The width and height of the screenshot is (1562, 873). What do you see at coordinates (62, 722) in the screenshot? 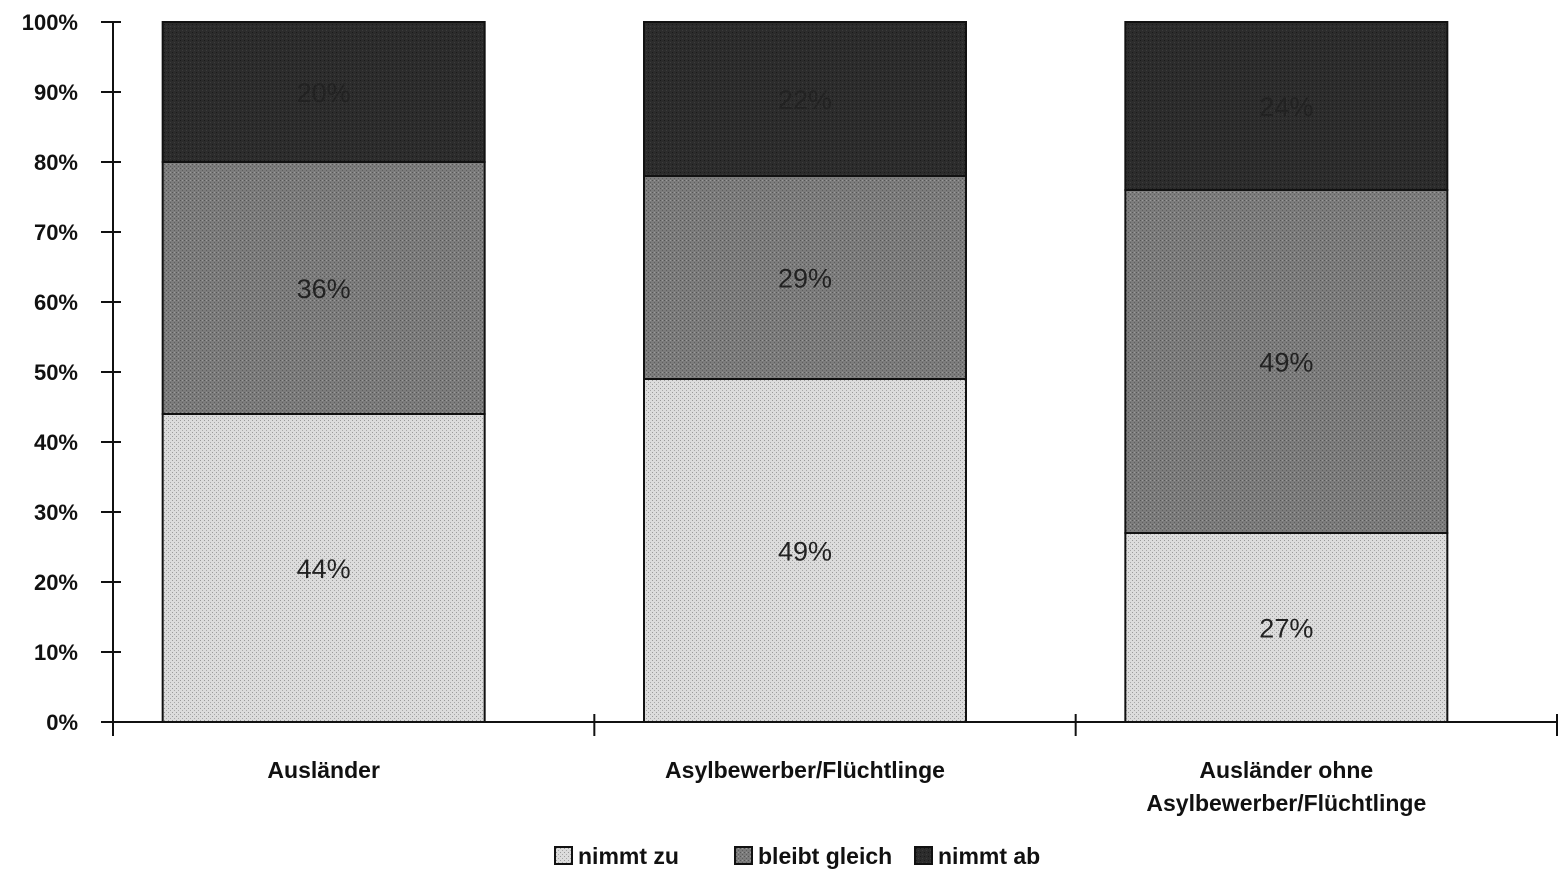
I see `y-tick-label: 0%` at bounding box center [62, 722].